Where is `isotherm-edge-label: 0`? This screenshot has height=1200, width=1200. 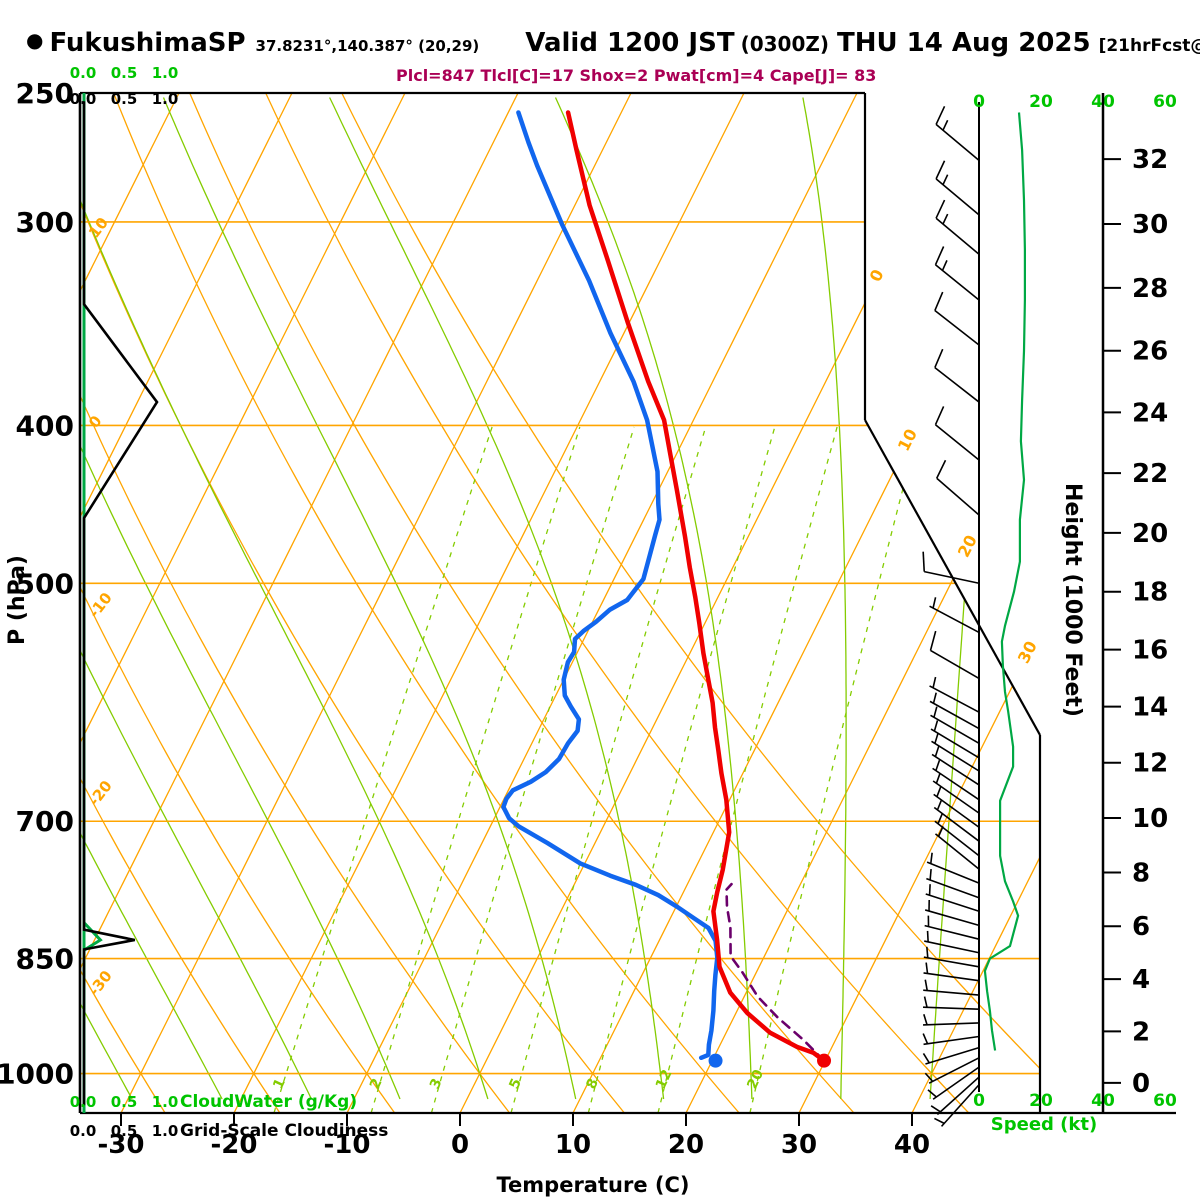 isotherm-edge-label: 0 is located at coordinates (877, 275).